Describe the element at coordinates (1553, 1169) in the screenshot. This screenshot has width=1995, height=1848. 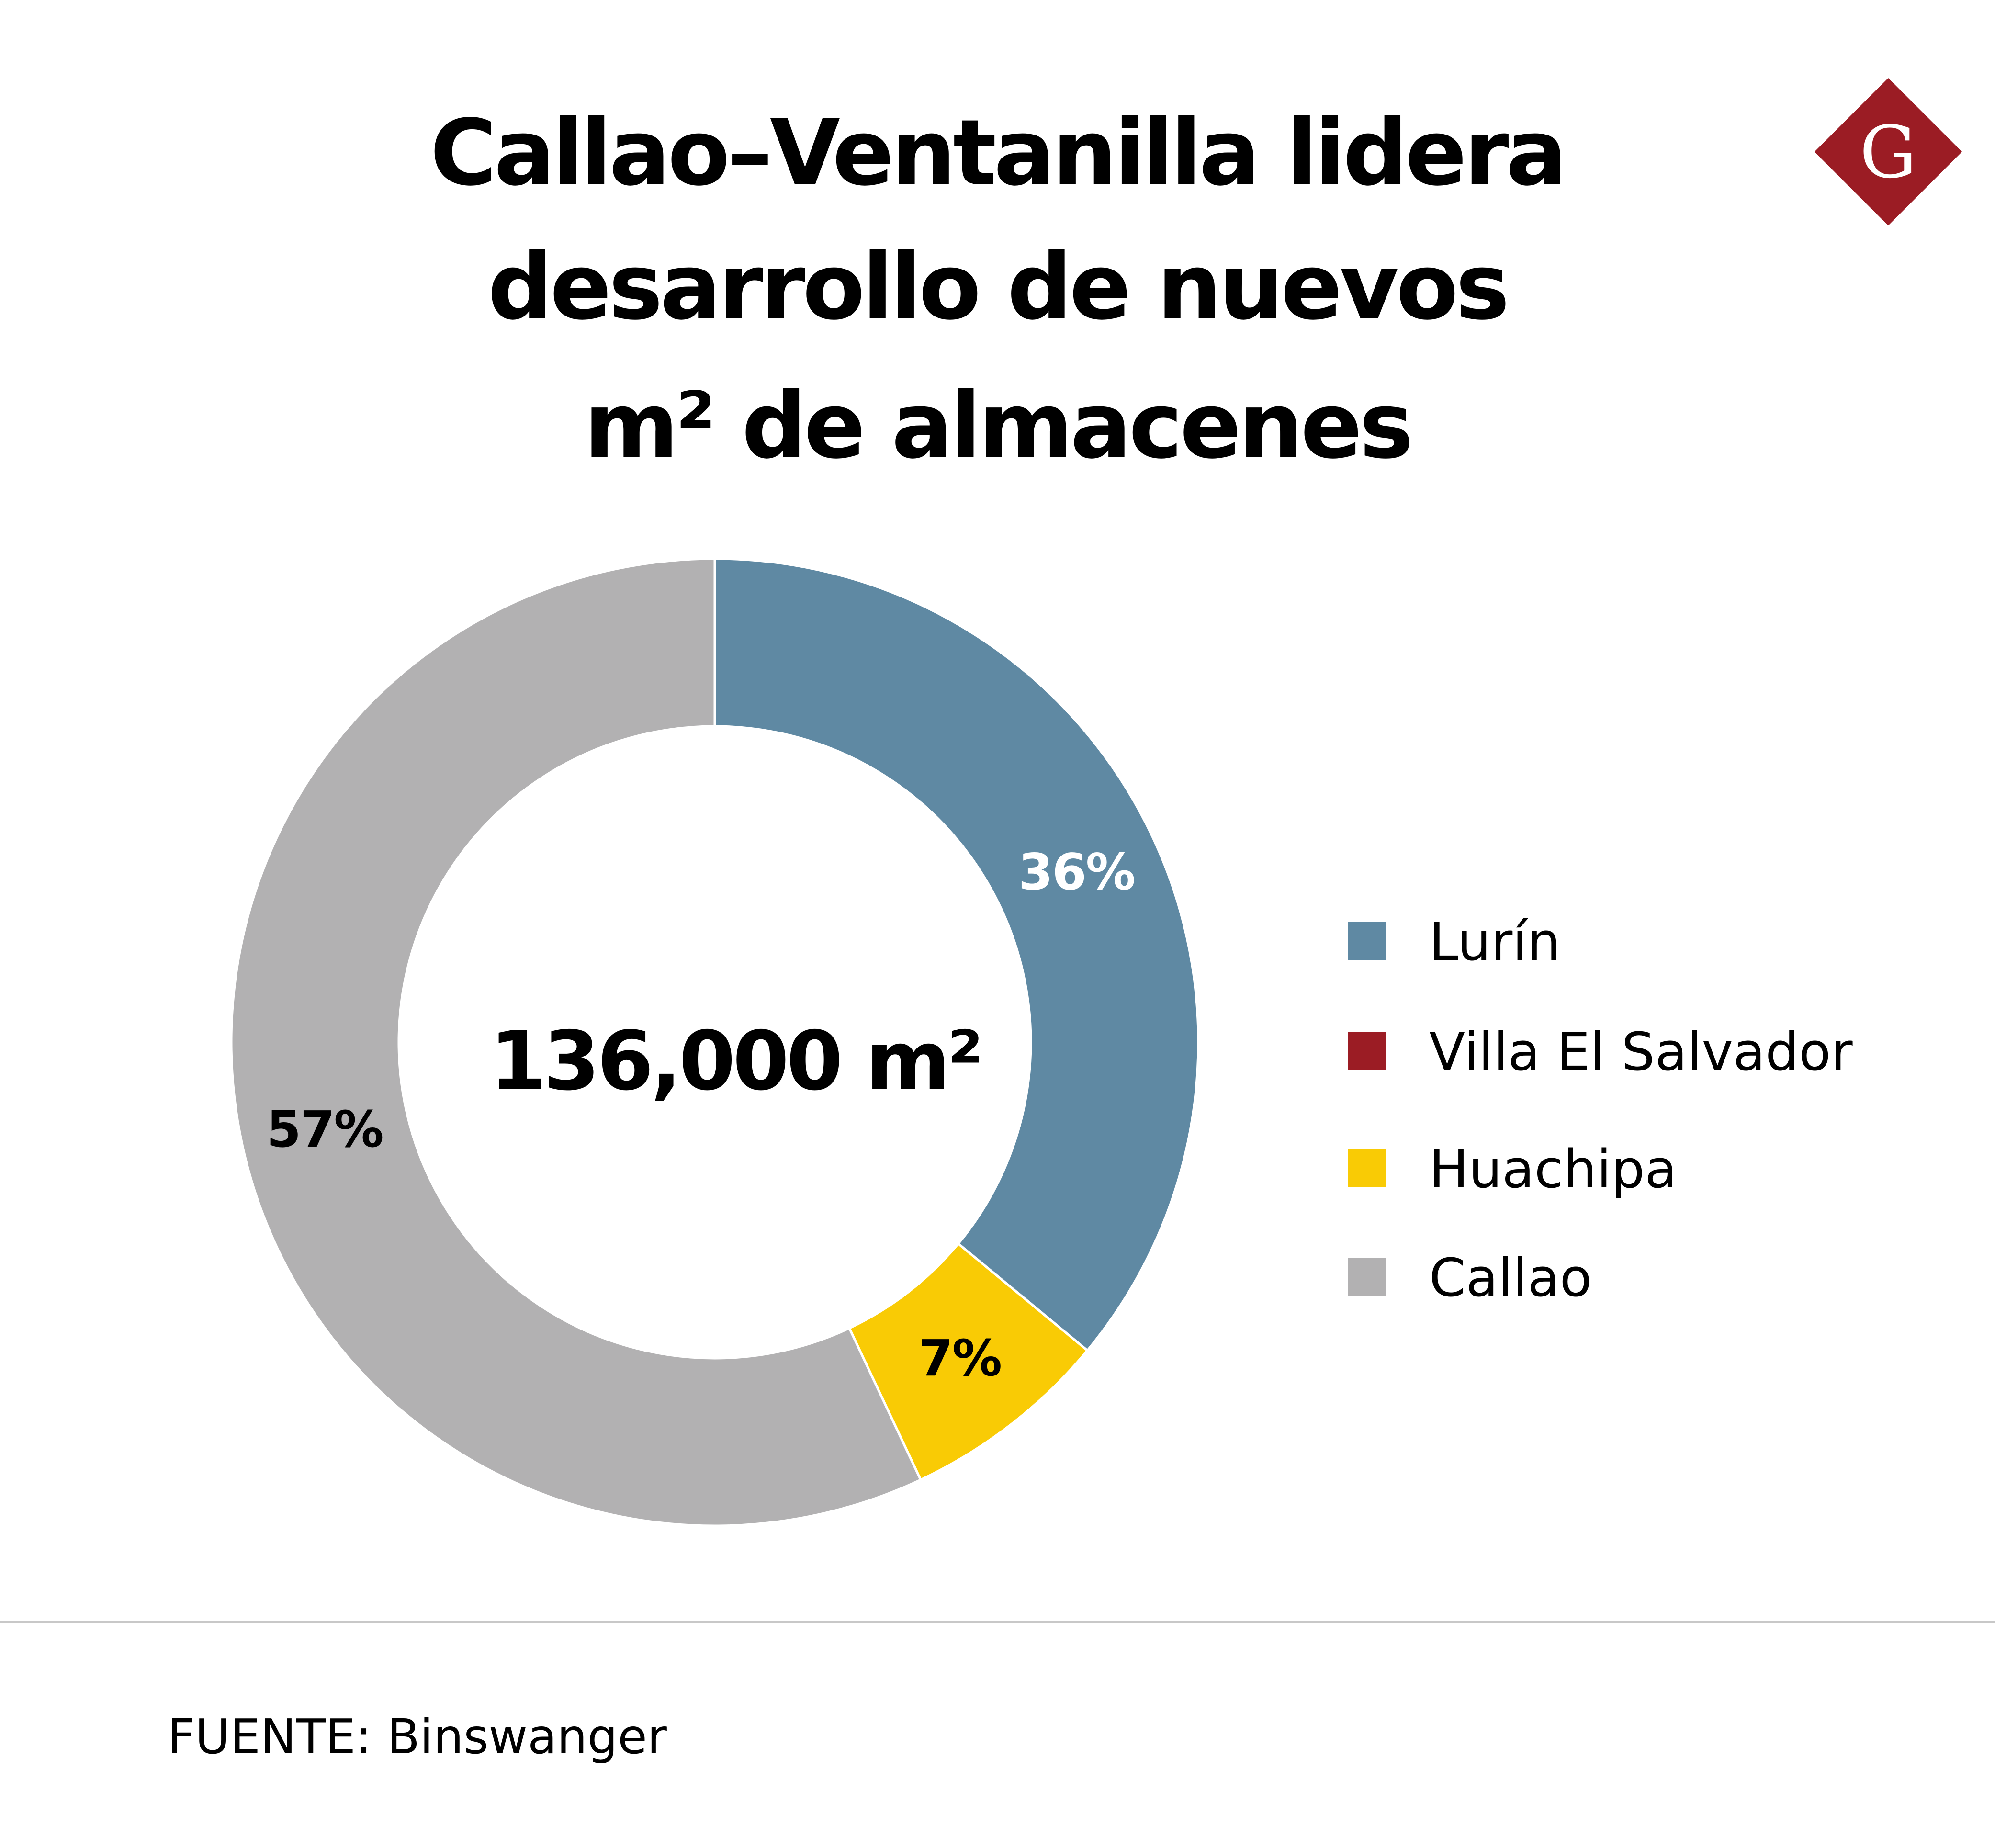
I see `legend-label-huachipa: Huachipa` at that location.